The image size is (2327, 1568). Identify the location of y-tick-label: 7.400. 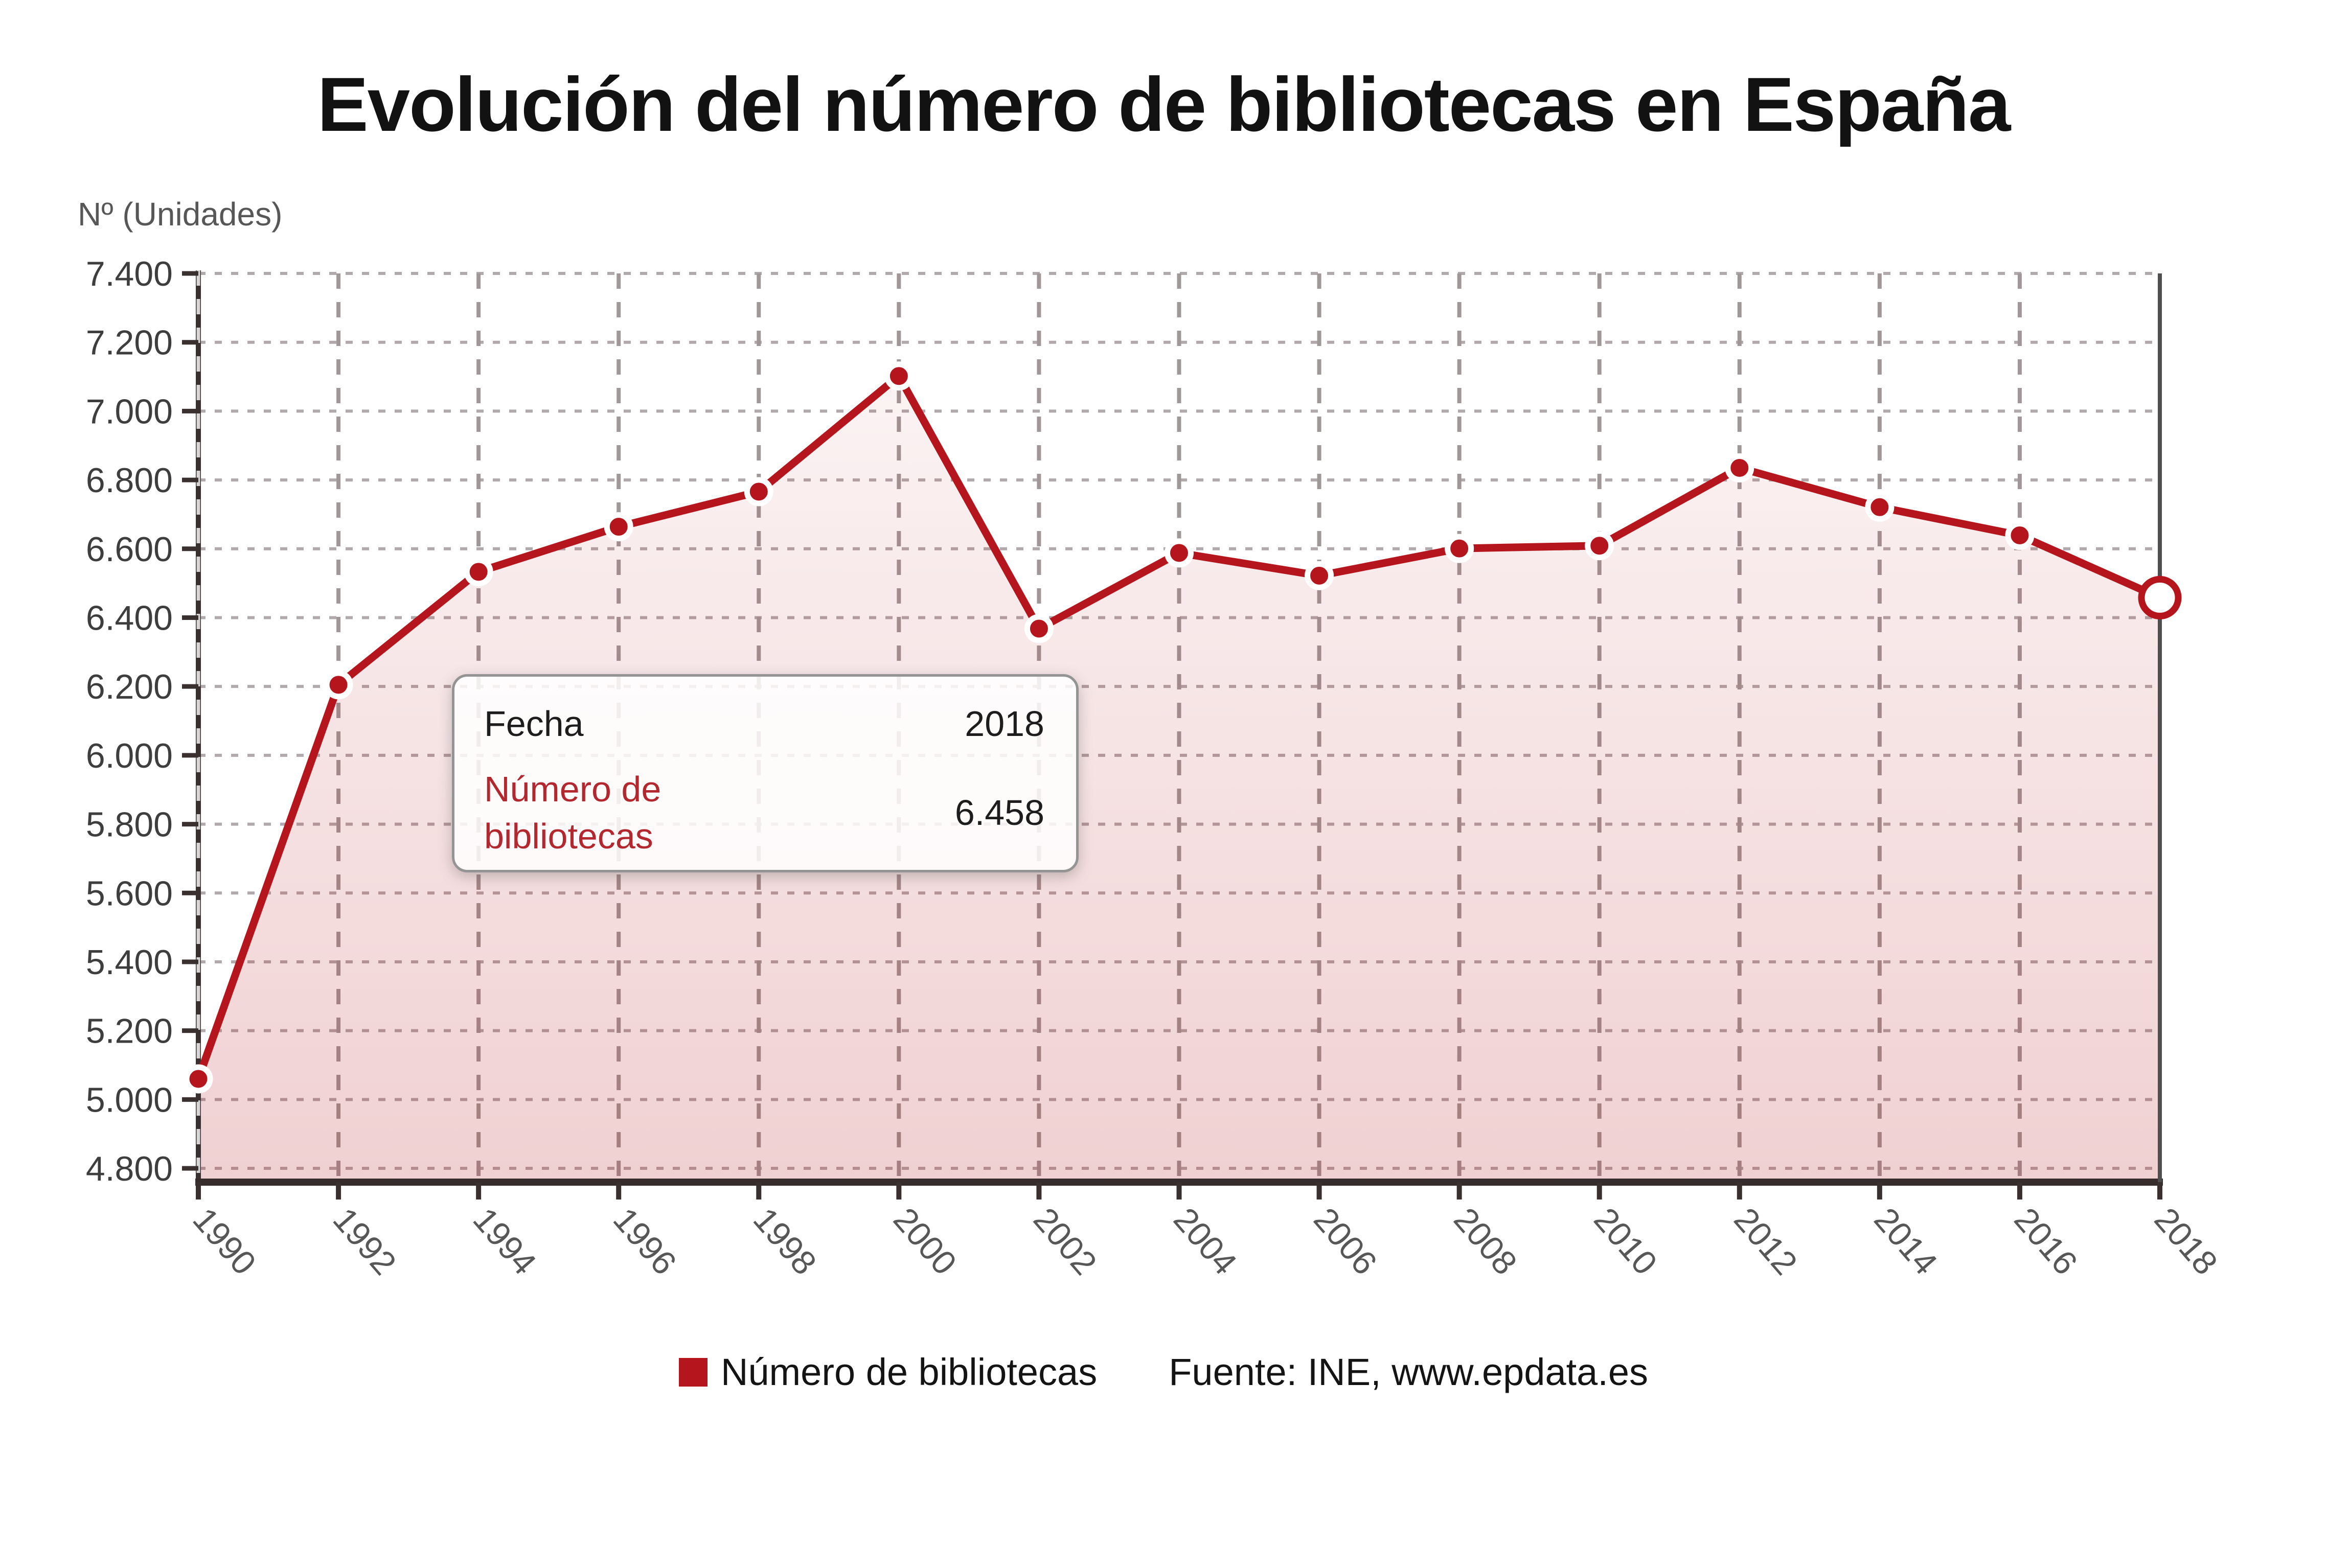
(129, 274).